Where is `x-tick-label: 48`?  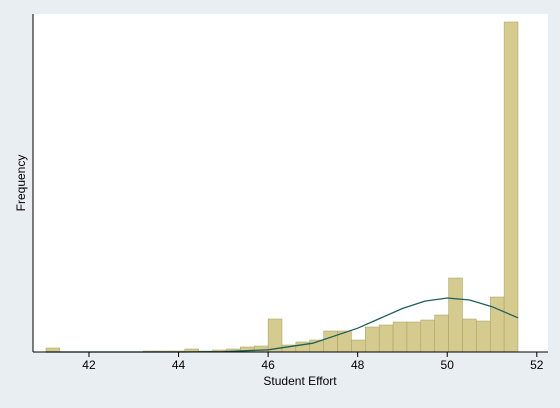 x-tick-label: 48 is located at coordinates (358, 365).